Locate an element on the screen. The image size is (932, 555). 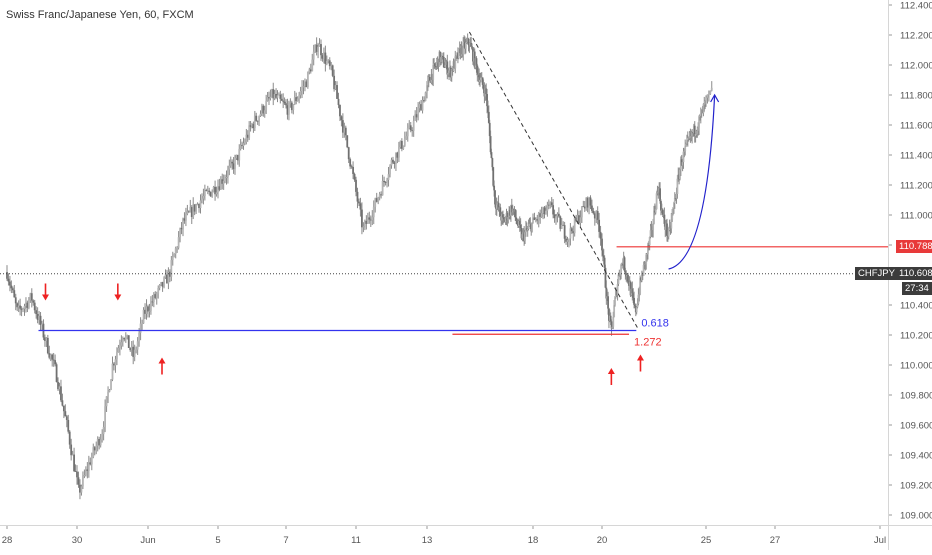
x-axis: 28 30 Jun 5 7 11 13 18 20 25 27 Jul is located at coordinates (444, 540).